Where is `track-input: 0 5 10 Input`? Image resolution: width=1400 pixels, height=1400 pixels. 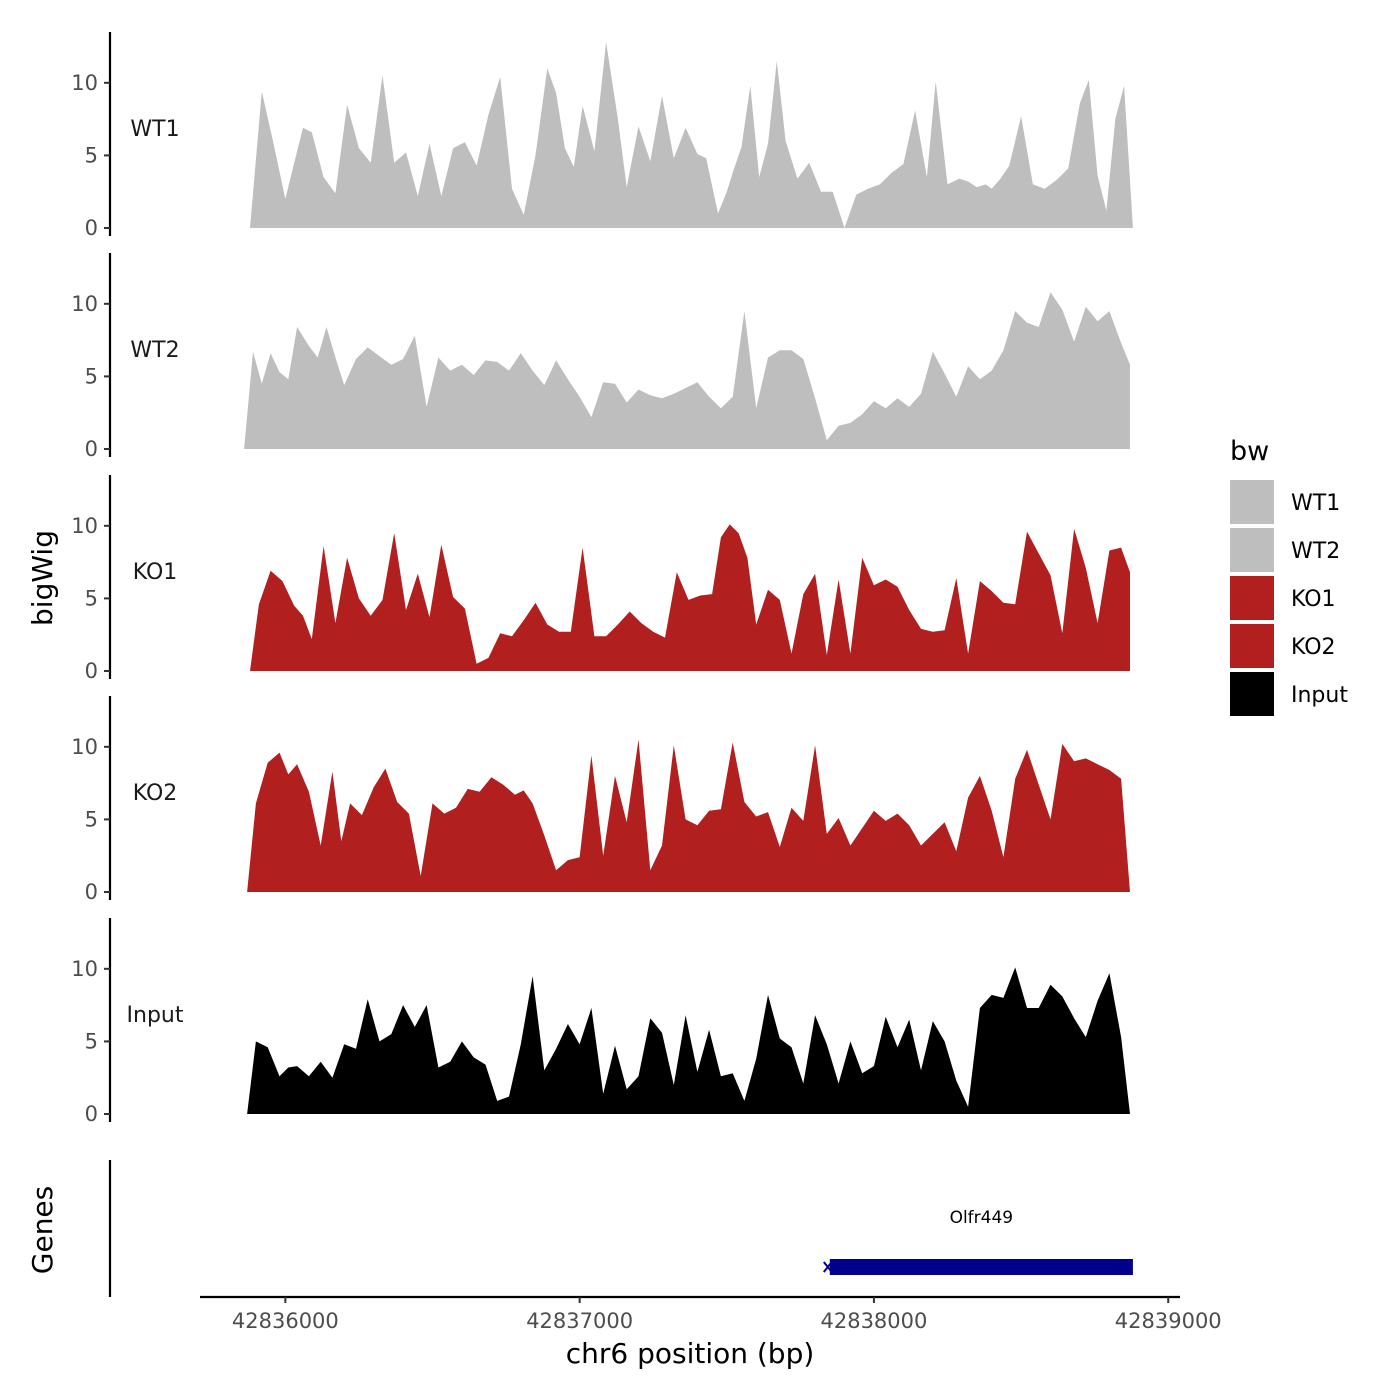
track-input: 0 5 10 Input is located at coordinates (601, 1022).